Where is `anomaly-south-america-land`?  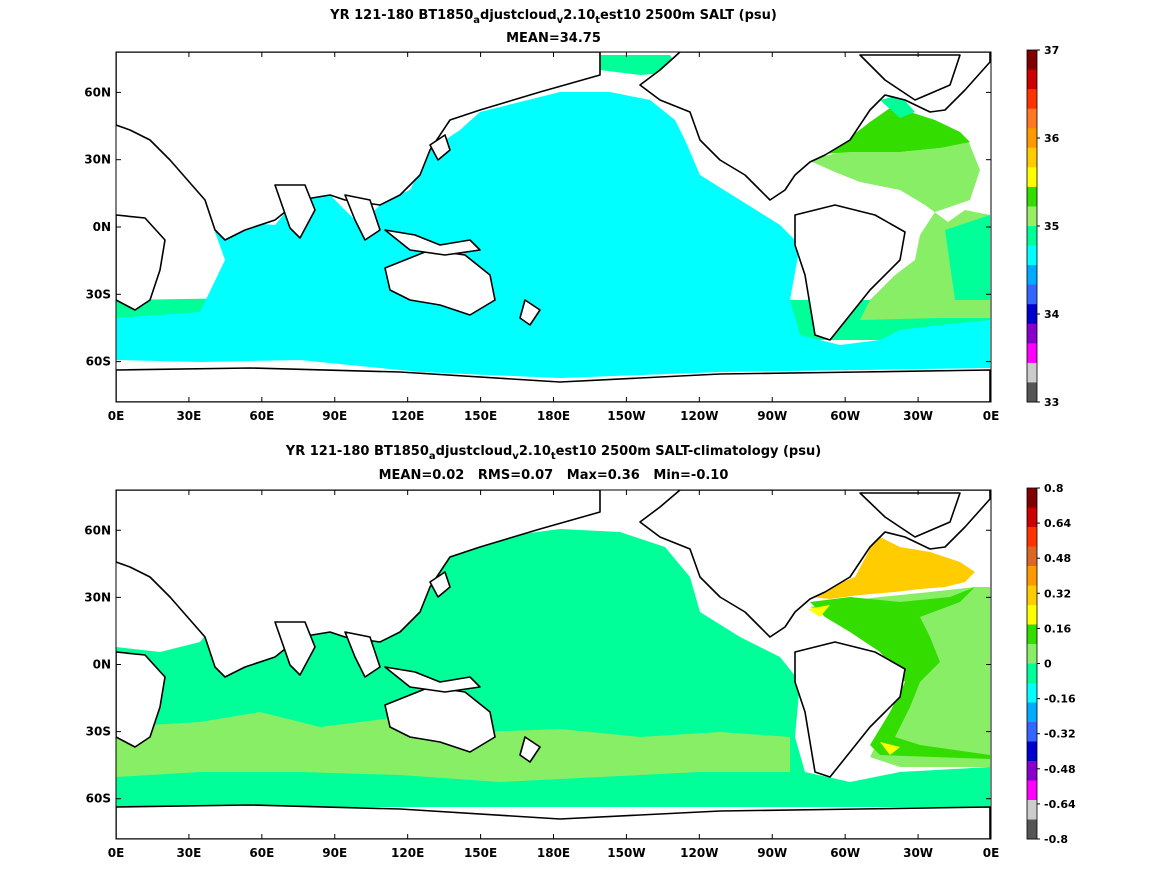
anomaly-south-america-land is located at coordinates (850, 709).